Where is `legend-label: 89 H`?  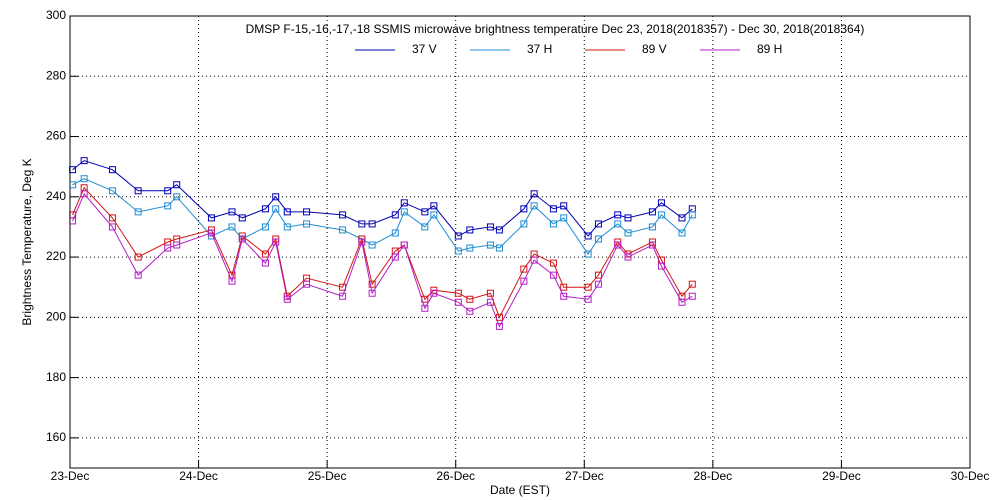 legend-label: 89 H is located at coordinates (769, 49).